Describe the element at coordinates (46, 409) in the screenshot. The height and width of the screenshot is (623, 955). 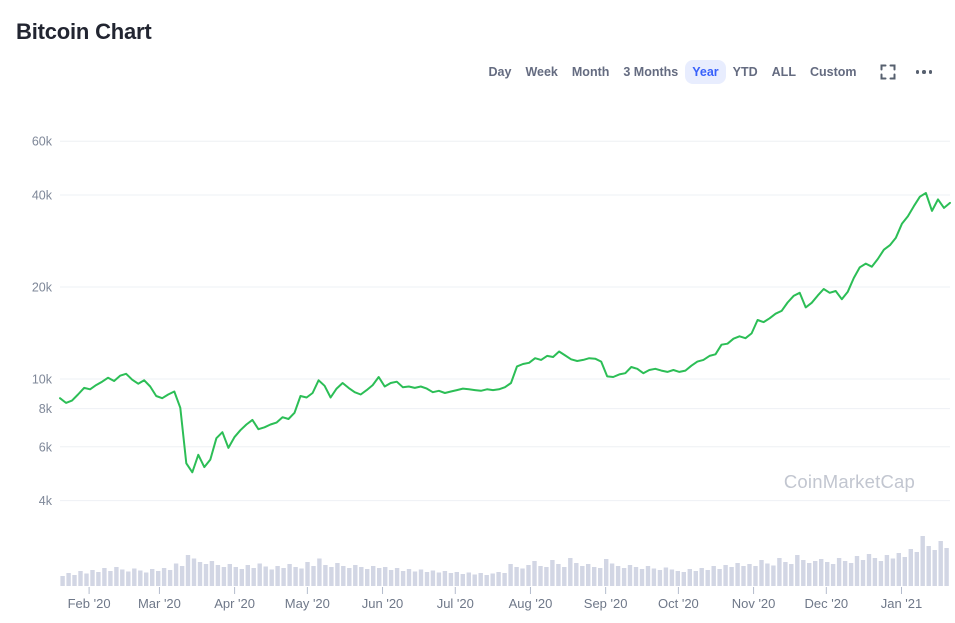
I see `y-axis-label: 8k` at that location.